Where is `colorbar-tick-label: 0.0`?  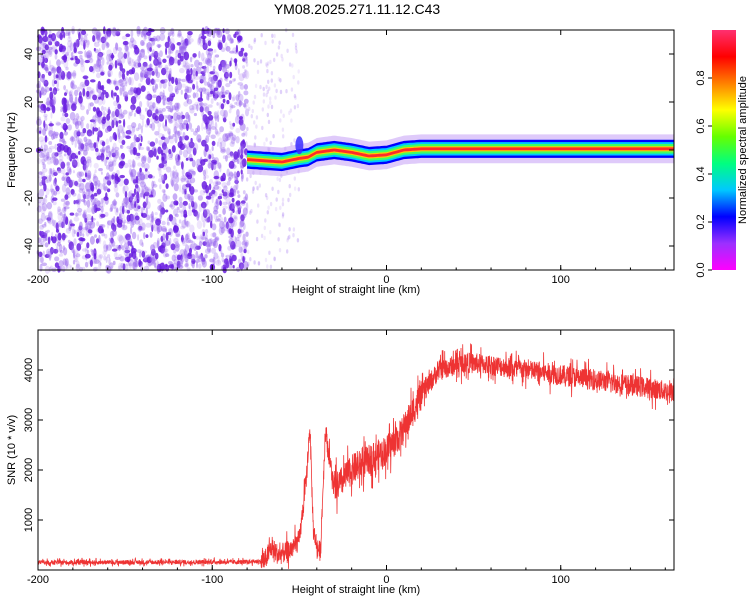
colorbar-tick-label: 0.0 is located at coordinates (701, 269).